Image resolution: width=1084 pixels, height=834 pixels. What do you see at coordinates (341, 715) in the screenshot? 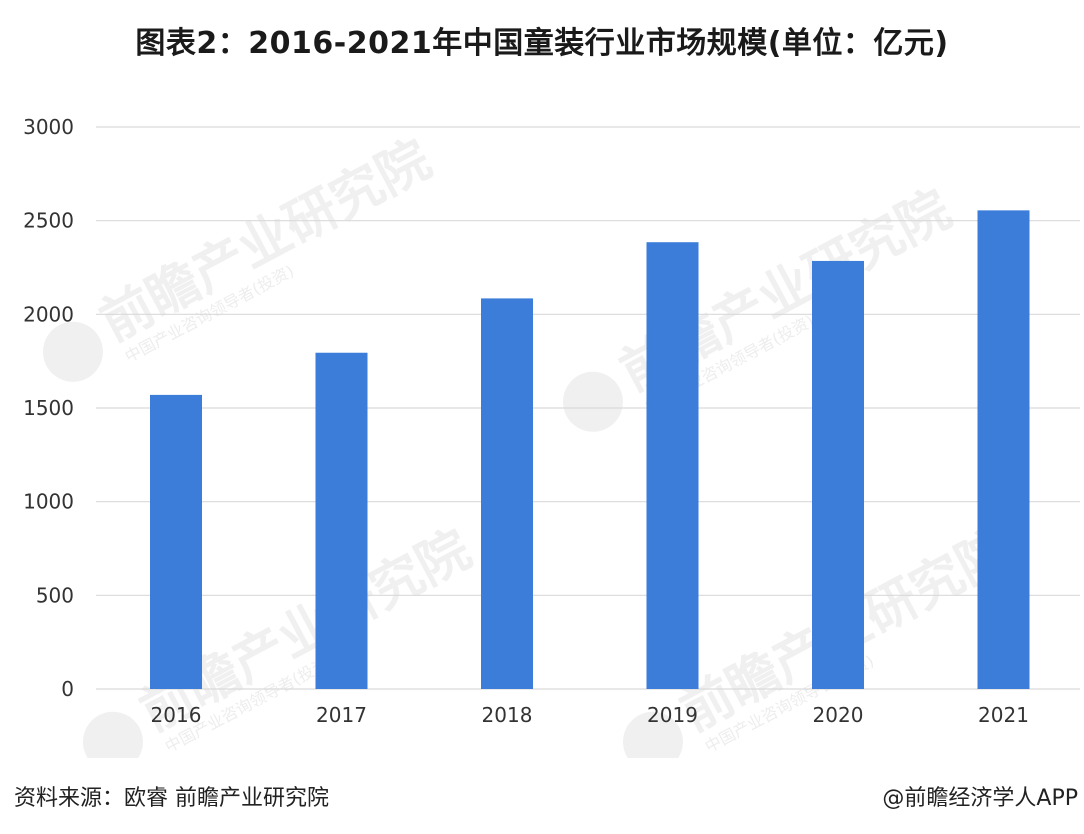
I see `x-tick-label: 2017` at bounding box center [341, 715].